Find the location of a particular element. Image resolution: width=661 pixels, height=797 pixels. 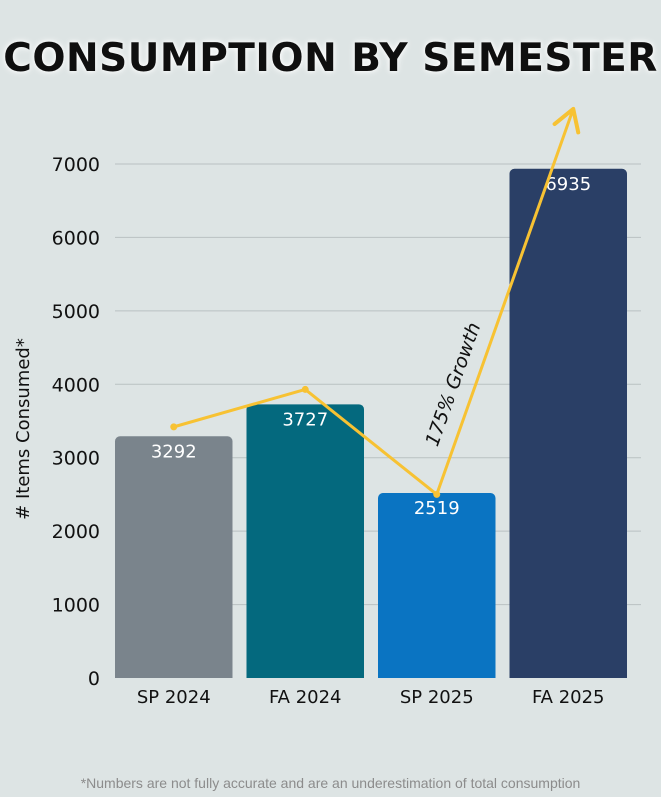

y-tick-label: 0 is located at coordinates (94, 679).